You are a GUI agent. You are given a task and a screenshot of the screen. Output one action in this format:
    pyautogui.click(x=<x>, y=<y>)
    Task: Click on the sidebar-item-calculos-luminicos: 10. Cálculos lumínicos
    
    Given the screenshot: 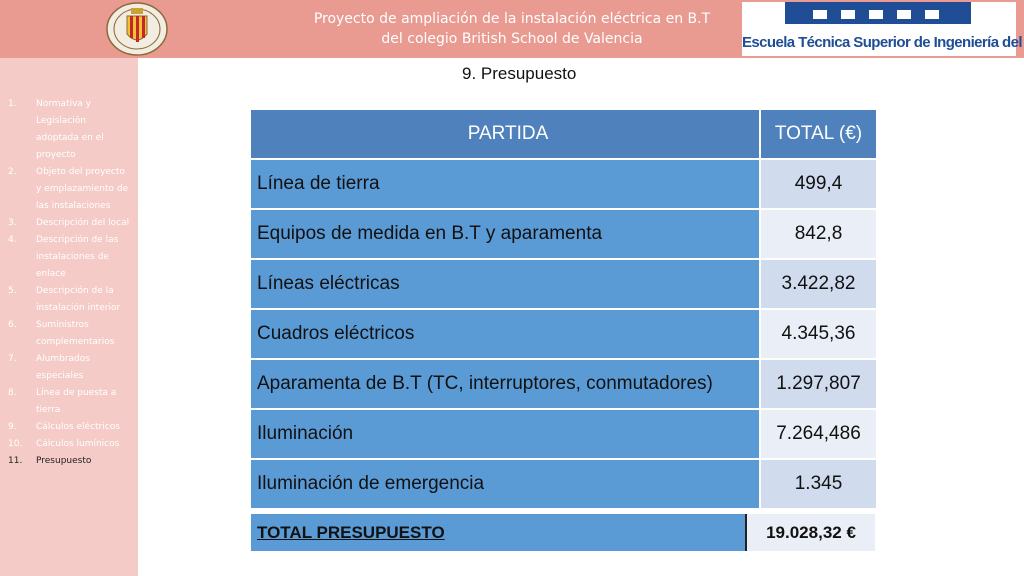 What is the action you would take?
    pyautogui.click(x=64, y=444)
    